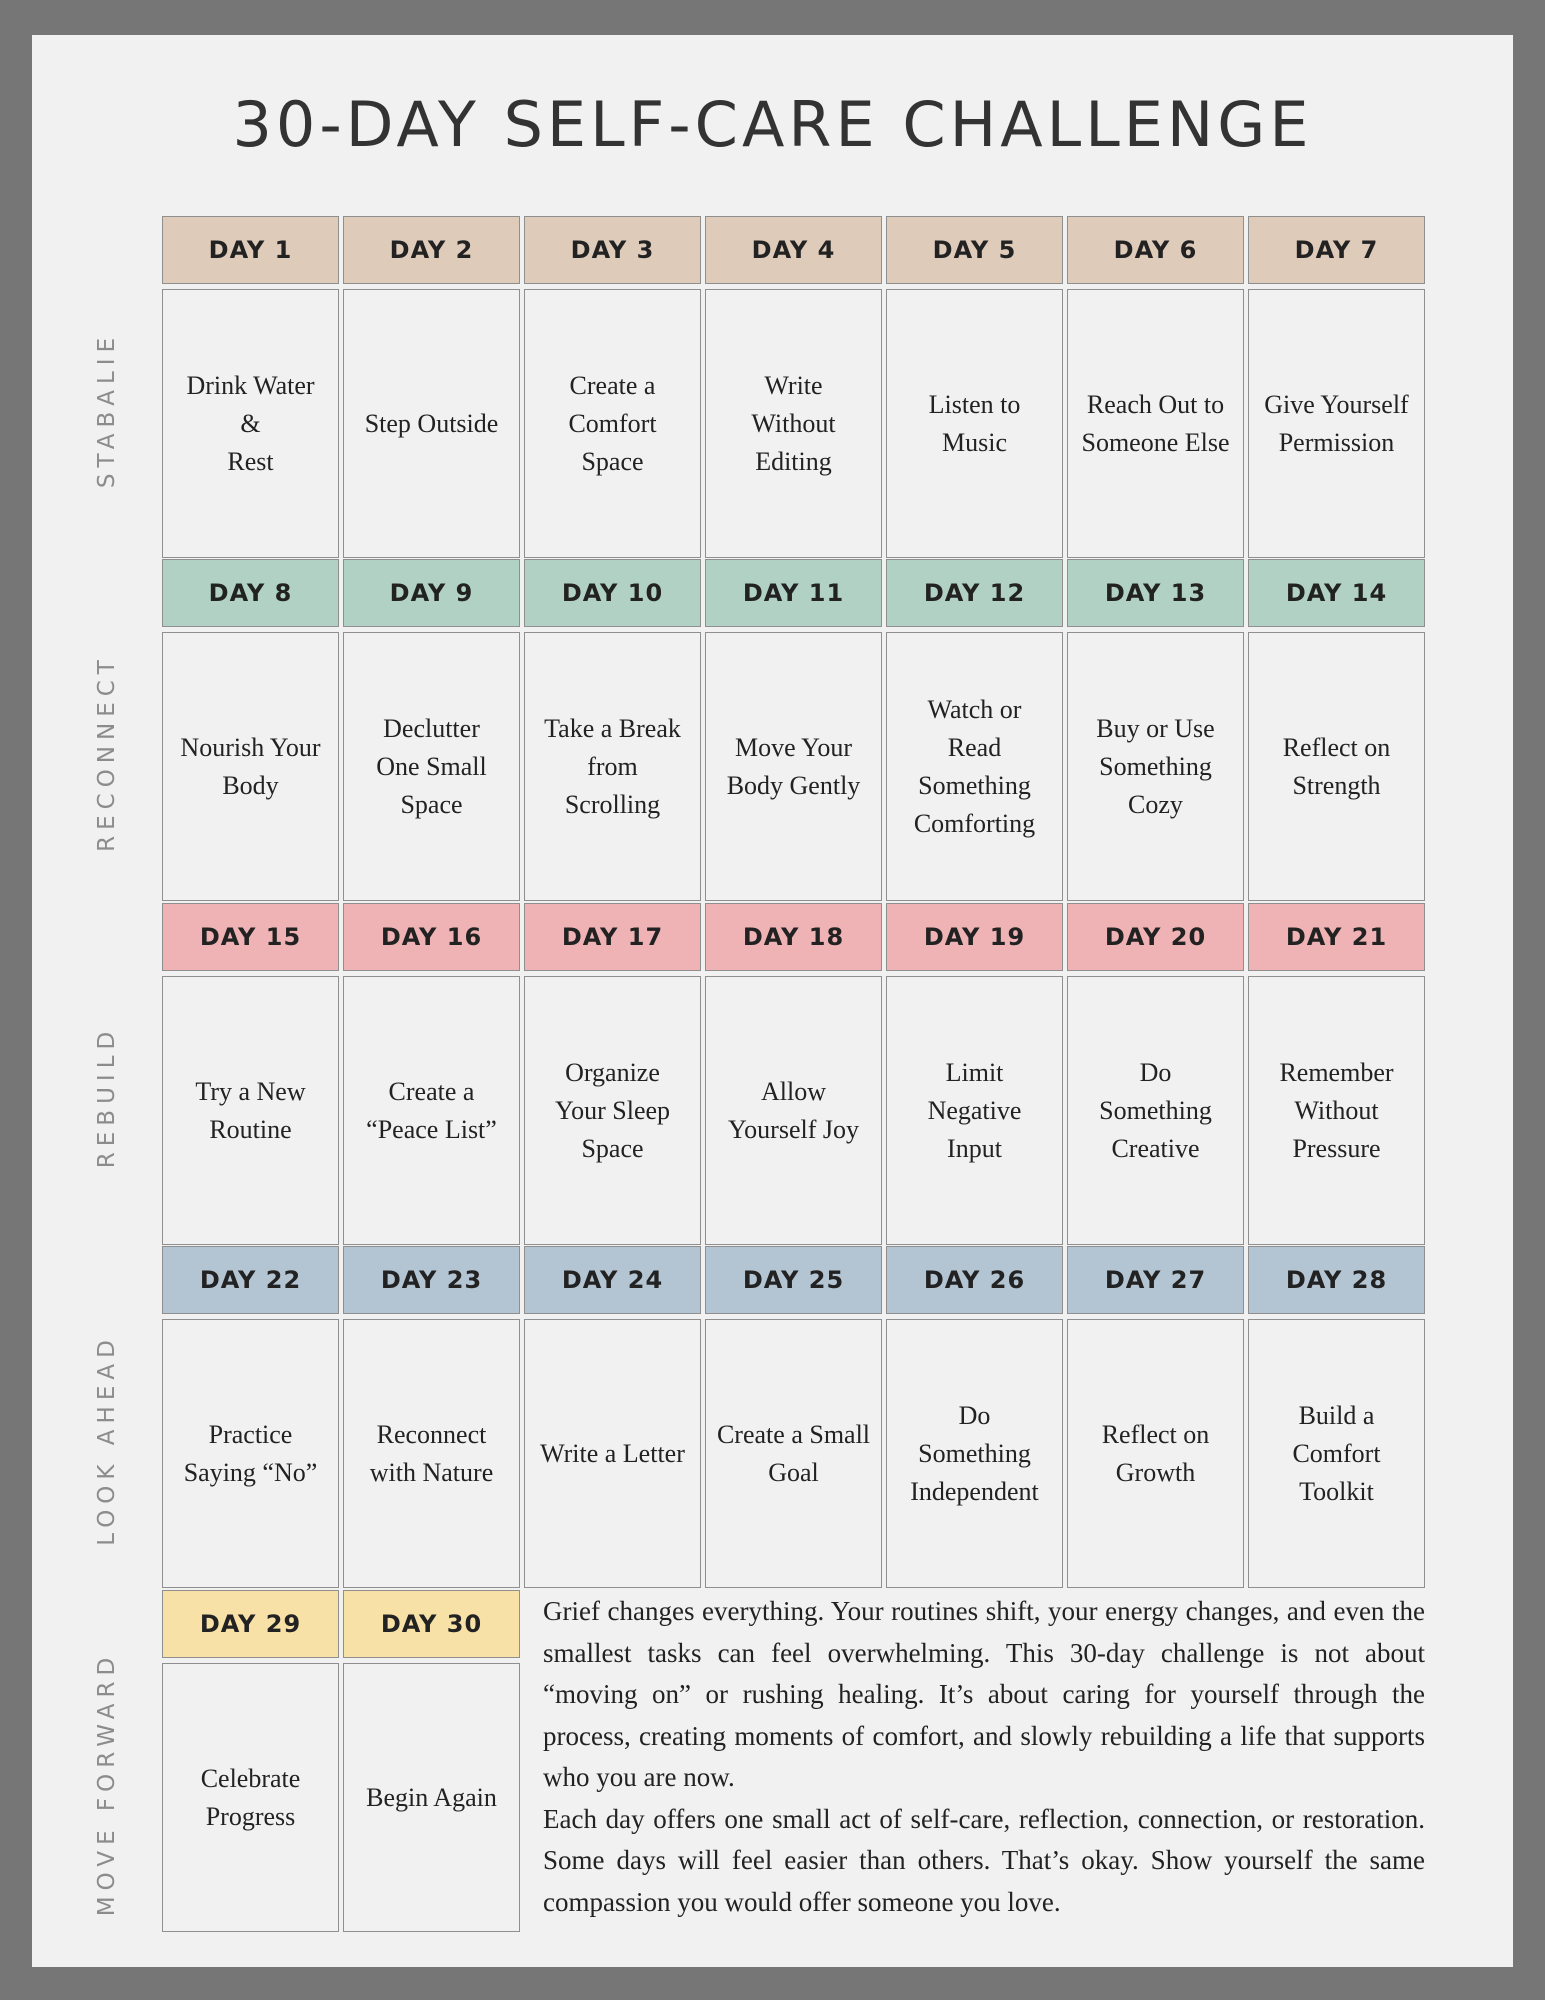 The height and width of the screenshot is (2000, 1545). Describe the element at coordinates (1336, 1280) in the screenshot. I see `day-header: DAY 28` at that location.